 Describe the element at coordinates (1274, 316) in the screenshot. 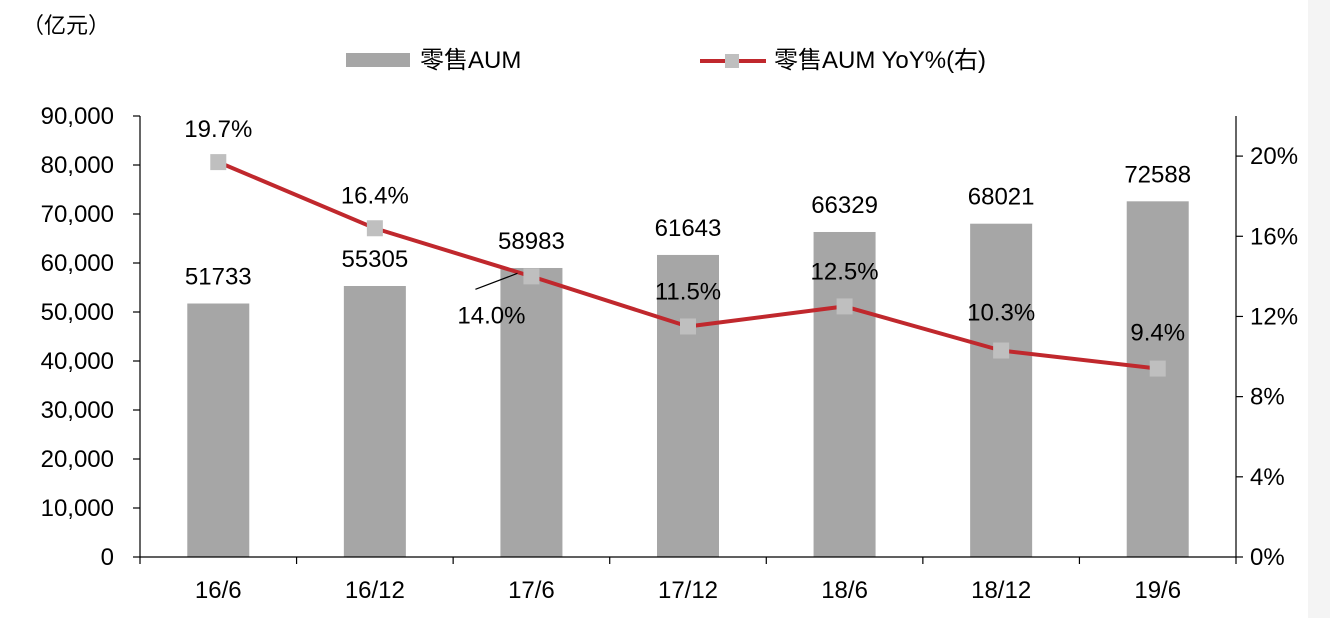

I see `y-right-tick-label-3: 12%` at that location.